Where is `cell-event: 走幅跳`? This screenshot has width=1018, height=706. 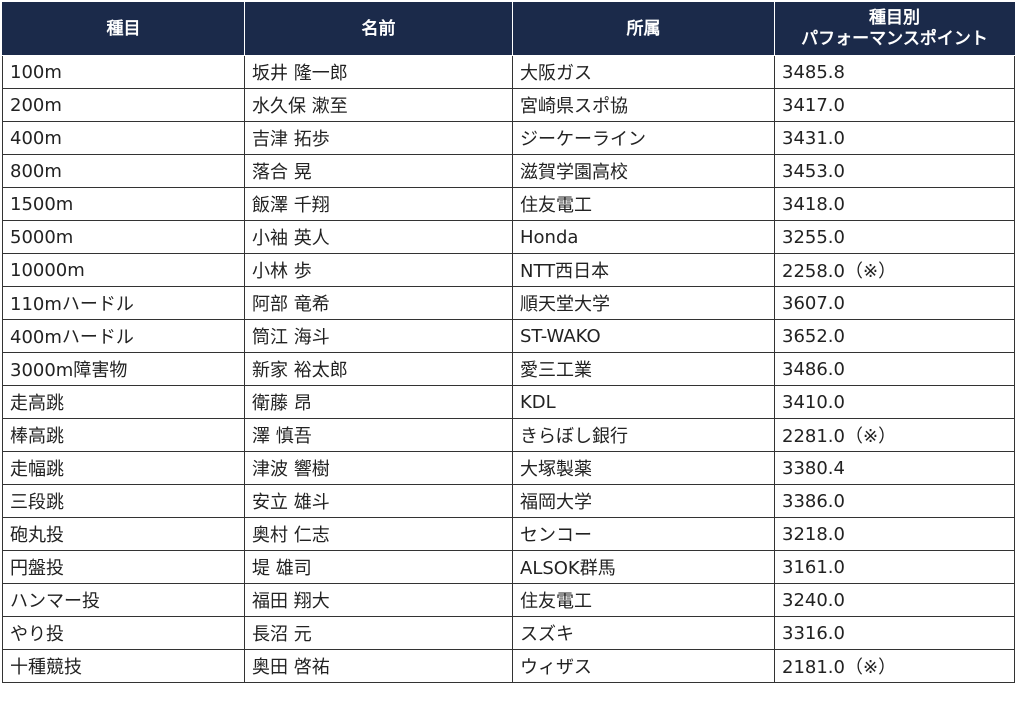
cell-event: 走幅跳 is located at coordinates (123, 468).